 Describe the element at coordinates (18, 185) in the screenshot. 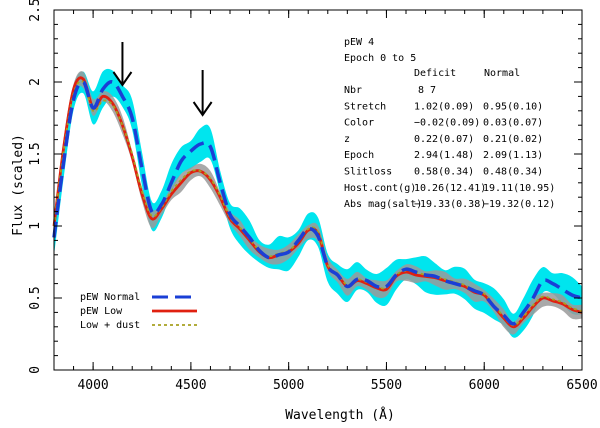

I see `y-axis-label: Flux (scaled)` at that location.